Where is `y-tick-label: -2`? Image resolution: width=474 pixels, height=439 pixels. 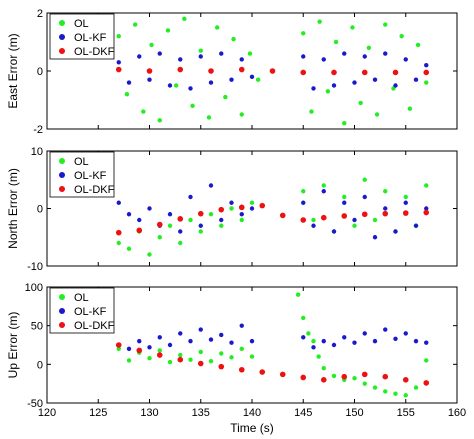 y-tick-label: -2 is located at coordinates (38, 130).